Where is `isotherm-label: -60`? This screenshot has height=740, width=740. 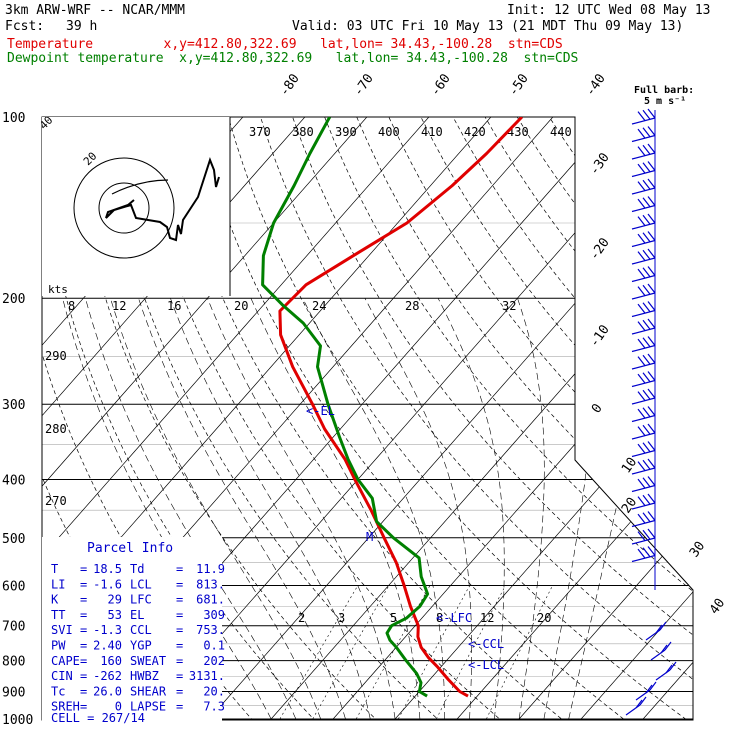
isotherm-label: -60 is located at coordinates (441, 85).